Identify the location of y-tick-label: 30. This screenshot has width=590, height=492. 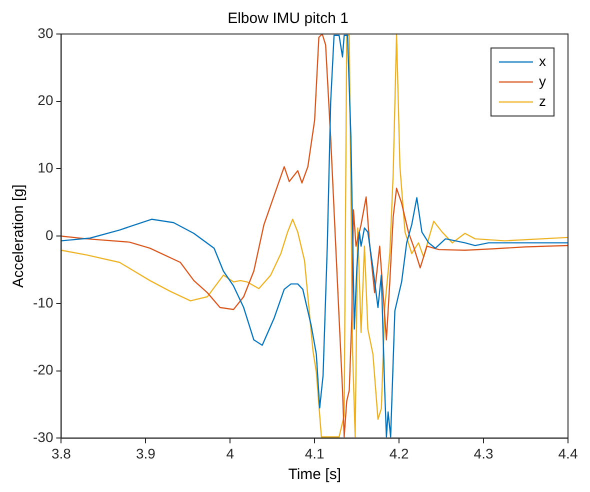
(46, 32).